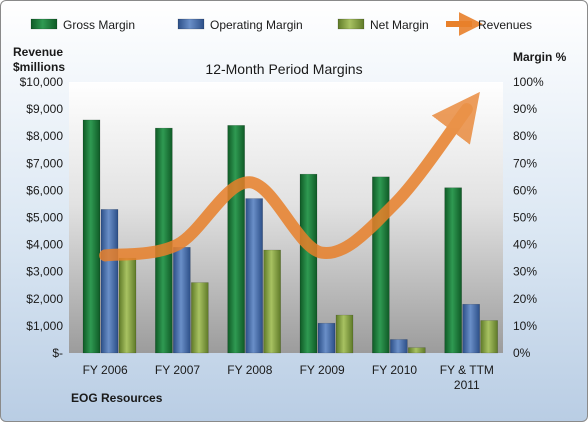 This screenshot has width=588, height=422. What do you see at coordinates (528, 82) in the screenshot?
I see `y-right-tick-label: 100%` at bounding box center [528, 82].